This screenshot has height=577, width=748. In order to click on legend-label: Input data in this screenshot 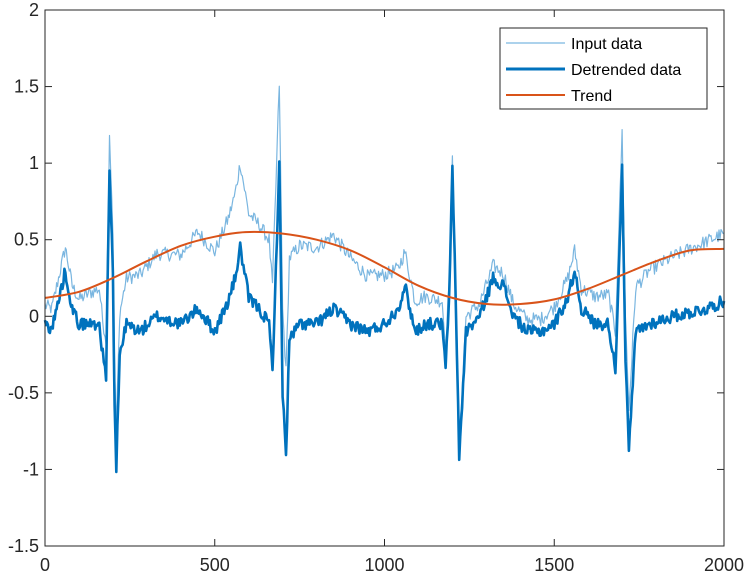, I will do `click(606, 44)`.